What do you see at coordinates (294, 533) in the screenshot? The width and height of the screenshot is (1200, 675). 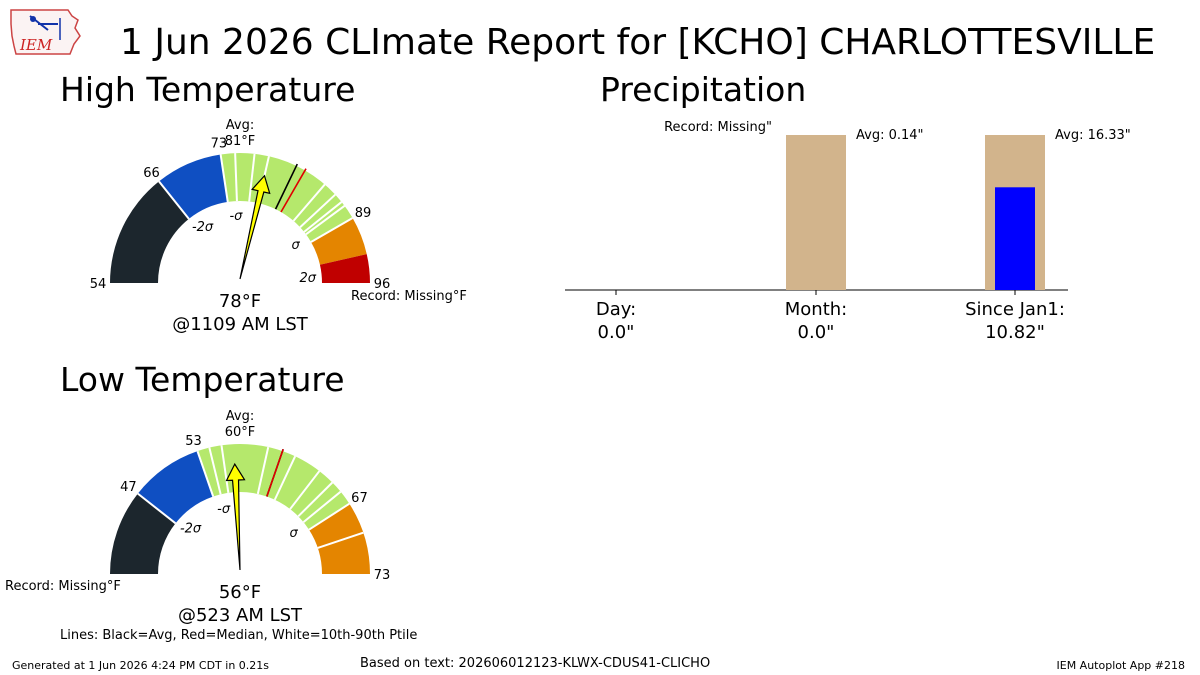 I see `low-sigma-label: σ` at bounding box center [294, 533].